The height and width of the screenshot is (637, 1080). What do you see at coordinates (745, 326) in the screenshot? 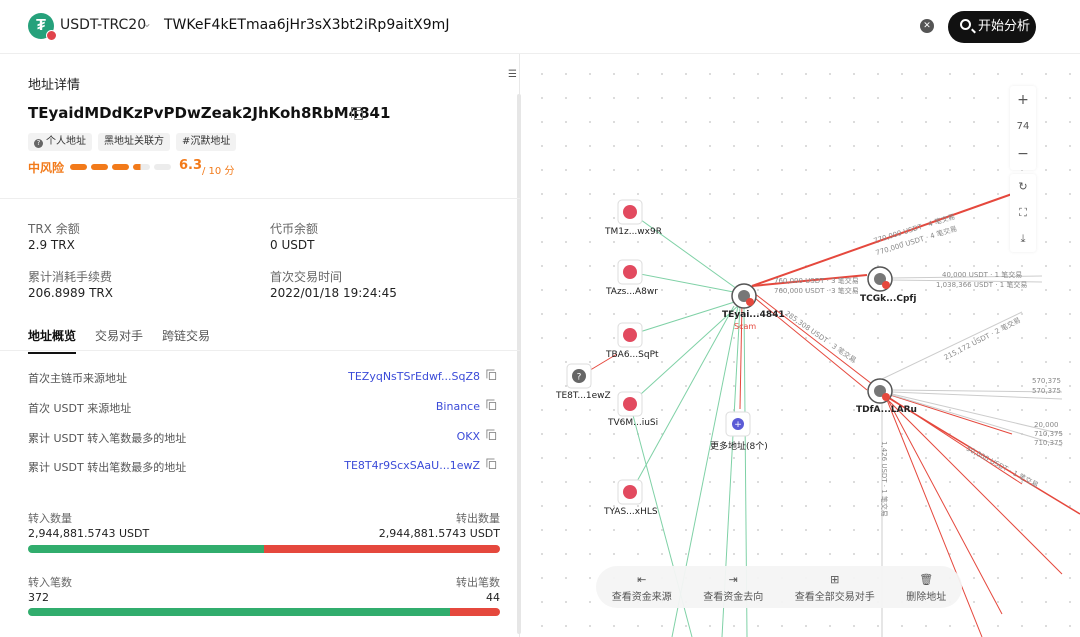
I see `scam-tag: Scam` at bounding box center [745, 326].